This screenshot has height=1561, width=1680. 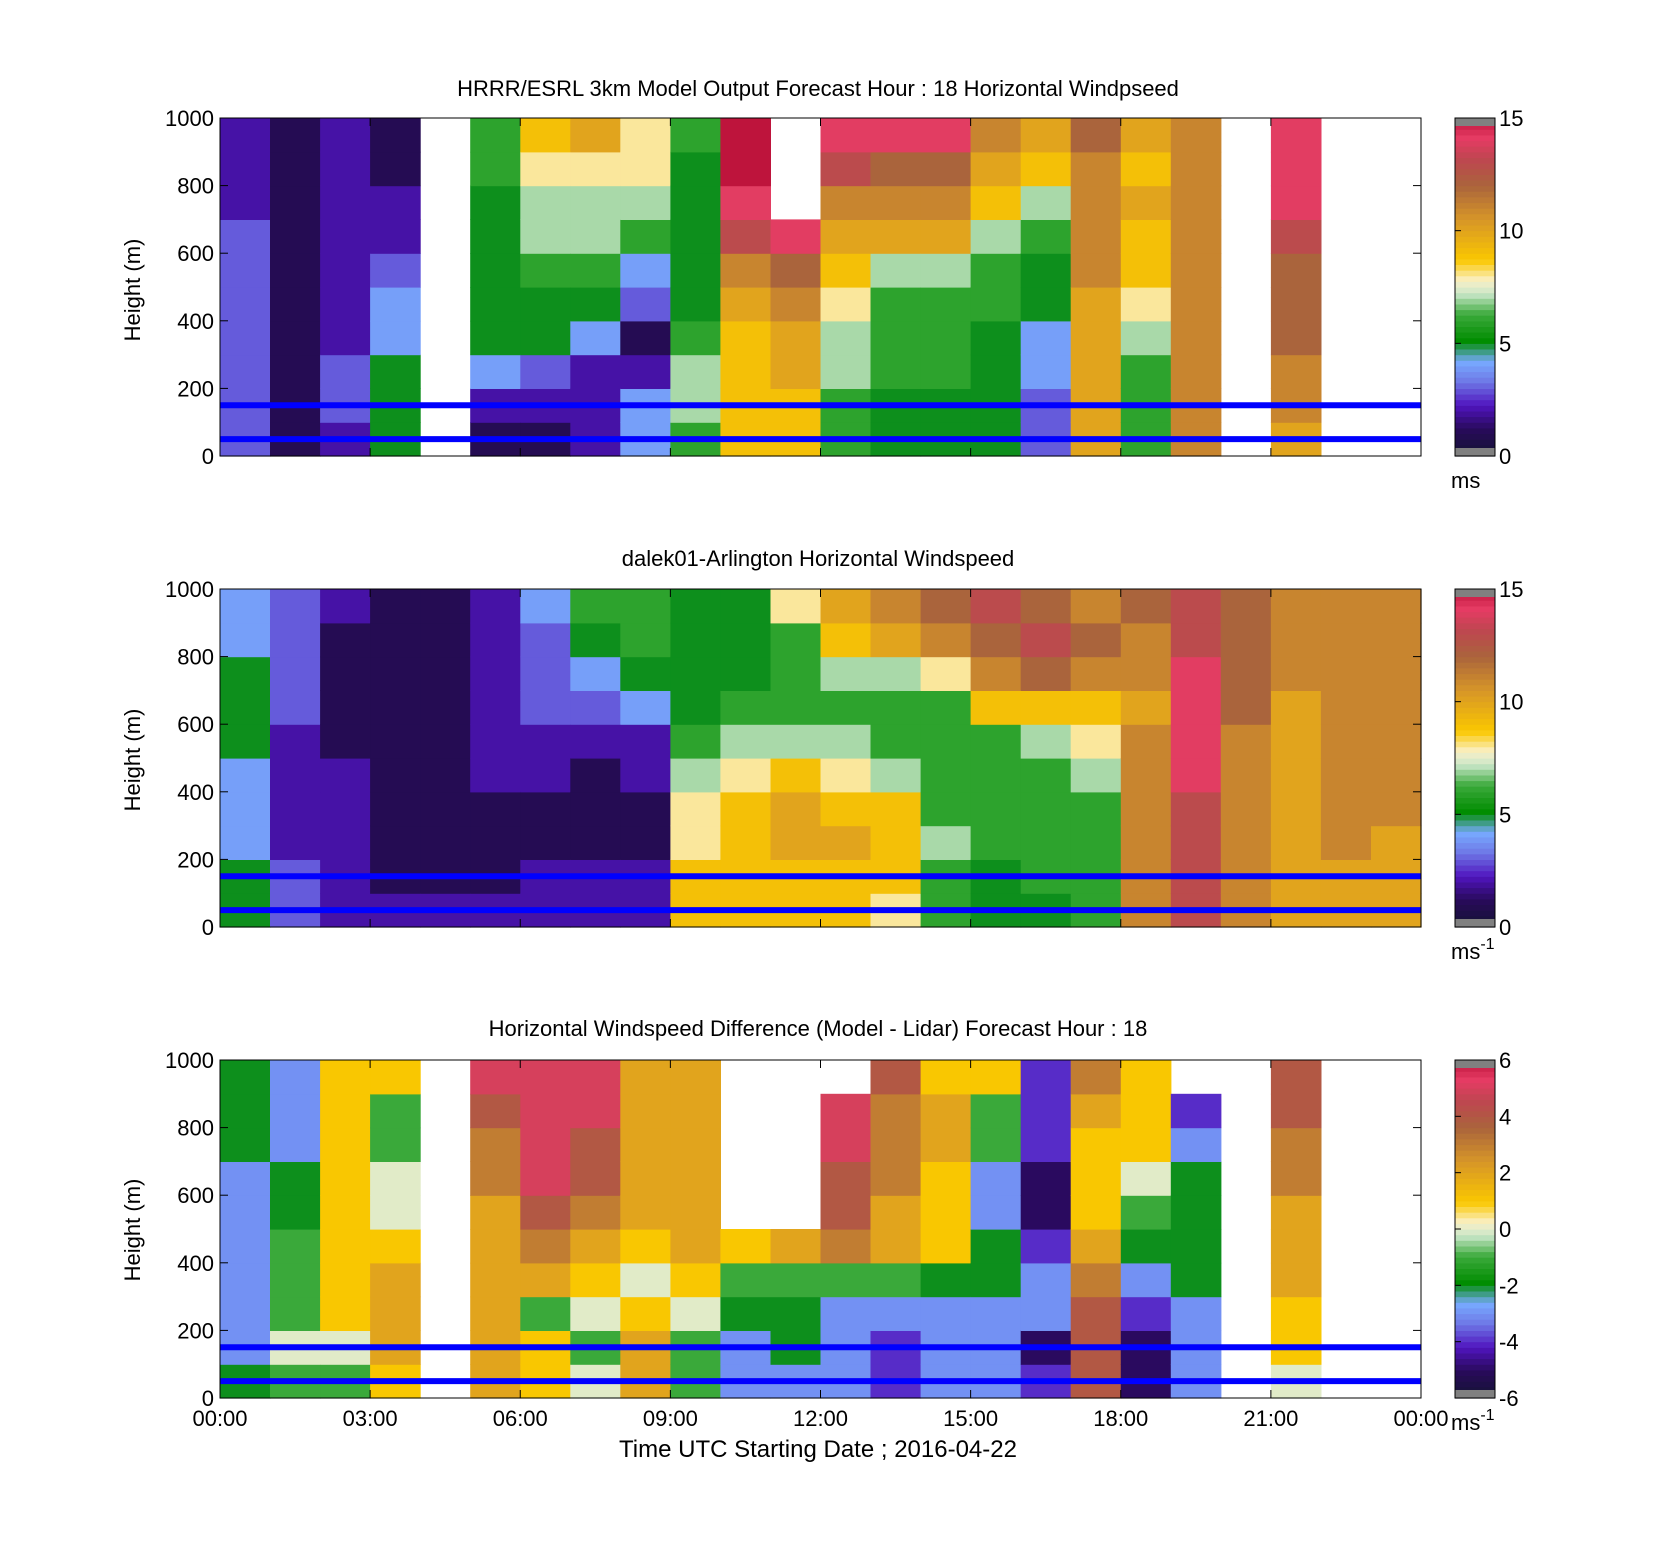 What do you see at coordinates (132, 1230) in the screenshot?
I see `panel-difference-ylabel: Height (m)` at bounding box center [132, 1230].